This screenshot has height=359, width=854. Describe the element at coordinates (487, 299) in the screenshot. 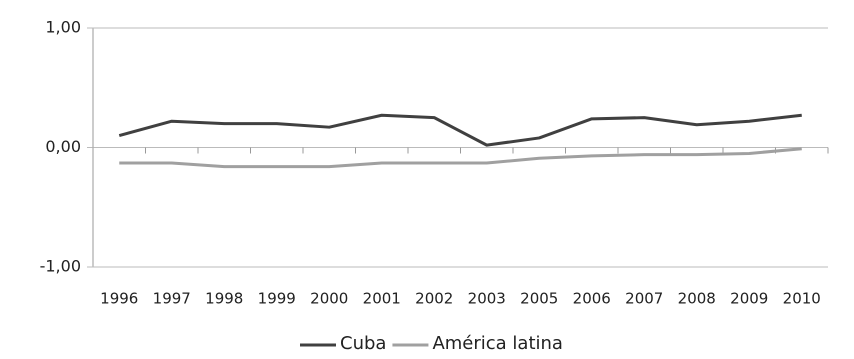

I see `x-tick-label: 2003` at that location.